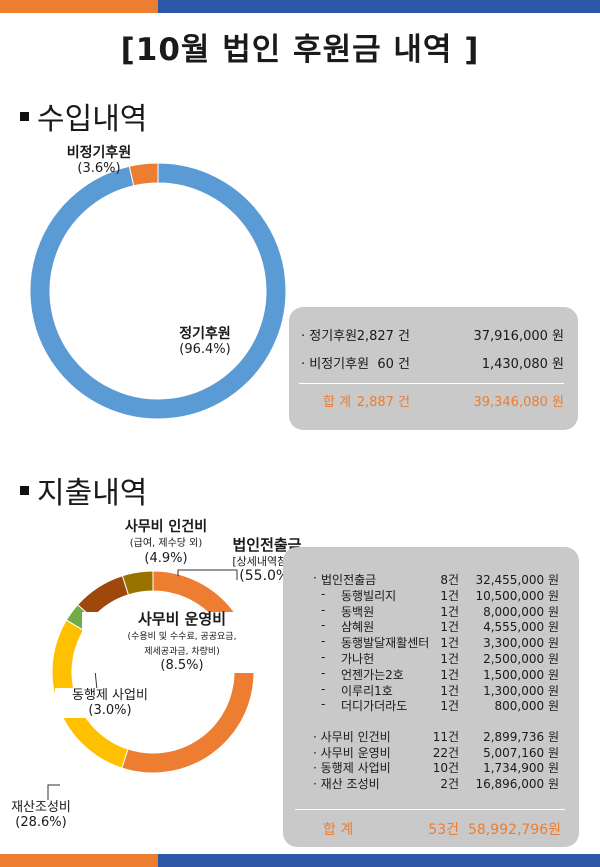  What do you see at coordinates (521, 611) in the screenshot?
I see `detail-amount: 8,000,000 원` at bounding box center [521, 611].